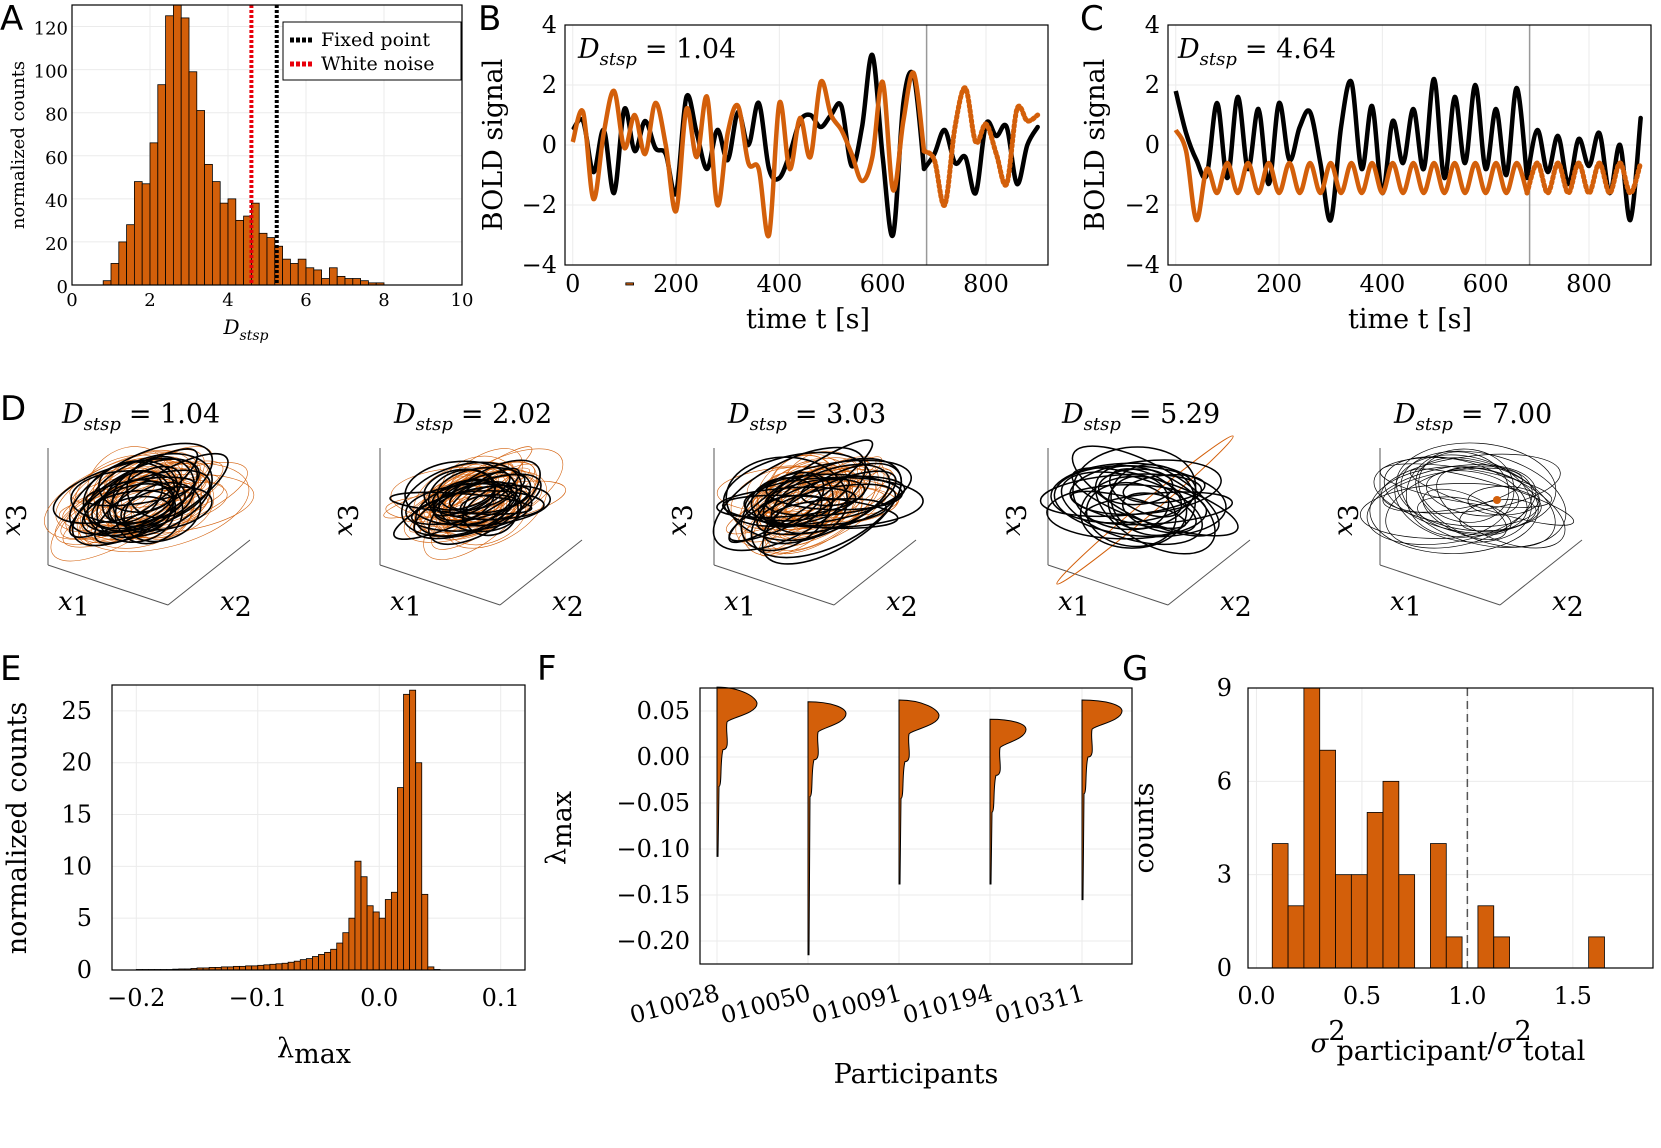 The image size is (1661, 1148). What do you see at coordinates (1404, 414) in the screenshot?
I see `symbol: D` at bounding box center [1404, 414].